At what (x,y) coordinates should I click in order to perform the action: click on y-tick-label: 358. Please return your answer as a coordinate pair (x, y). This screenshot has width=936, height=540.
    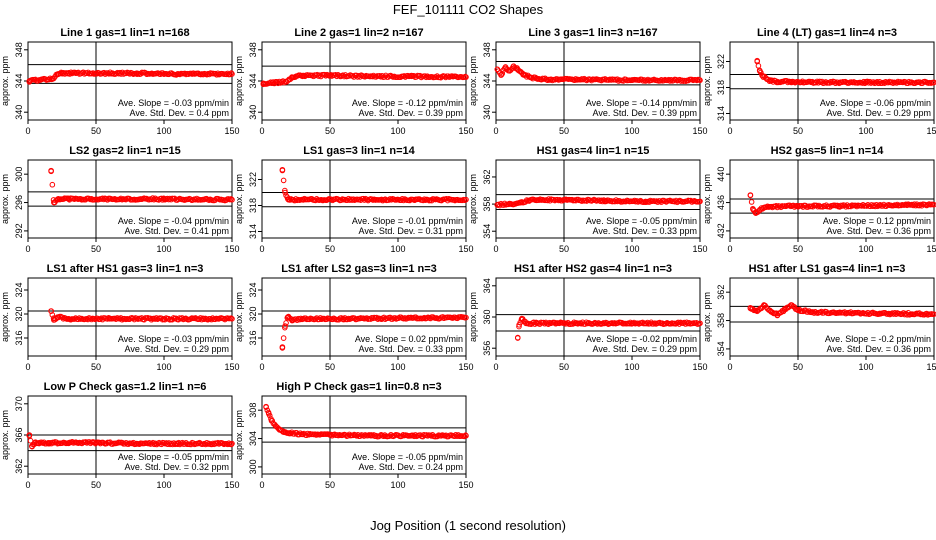
    Looking at the image, I should click on (721, 320).